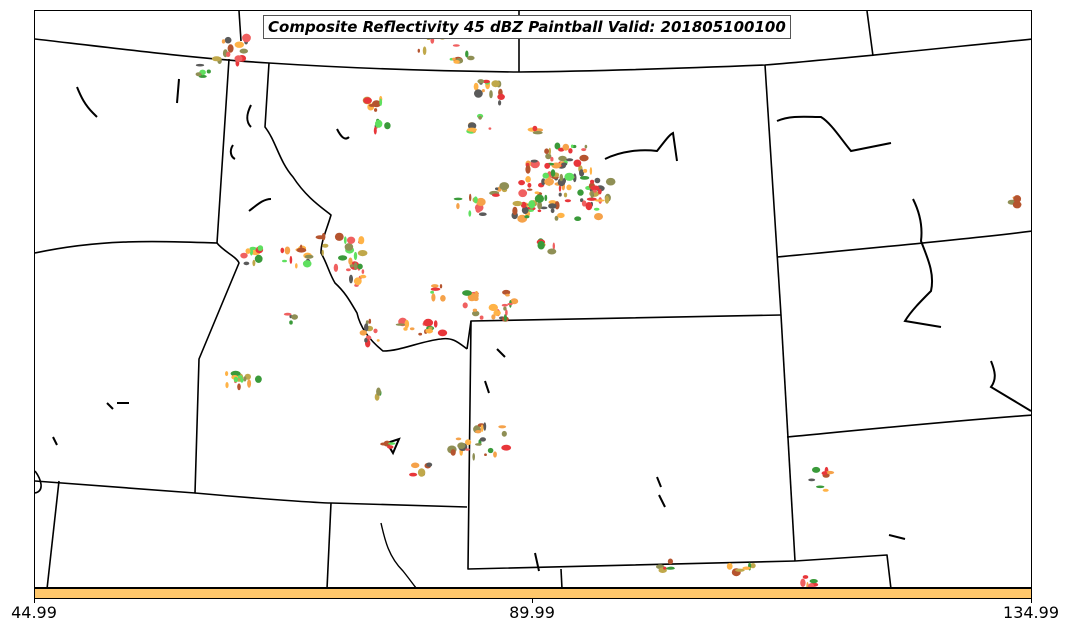 The height and width of the screenshot is (633, 1070). Describe the element at coordinates (34, 612) in the screenshot. I see `colorbar-tick-min: 44.99` at that location.